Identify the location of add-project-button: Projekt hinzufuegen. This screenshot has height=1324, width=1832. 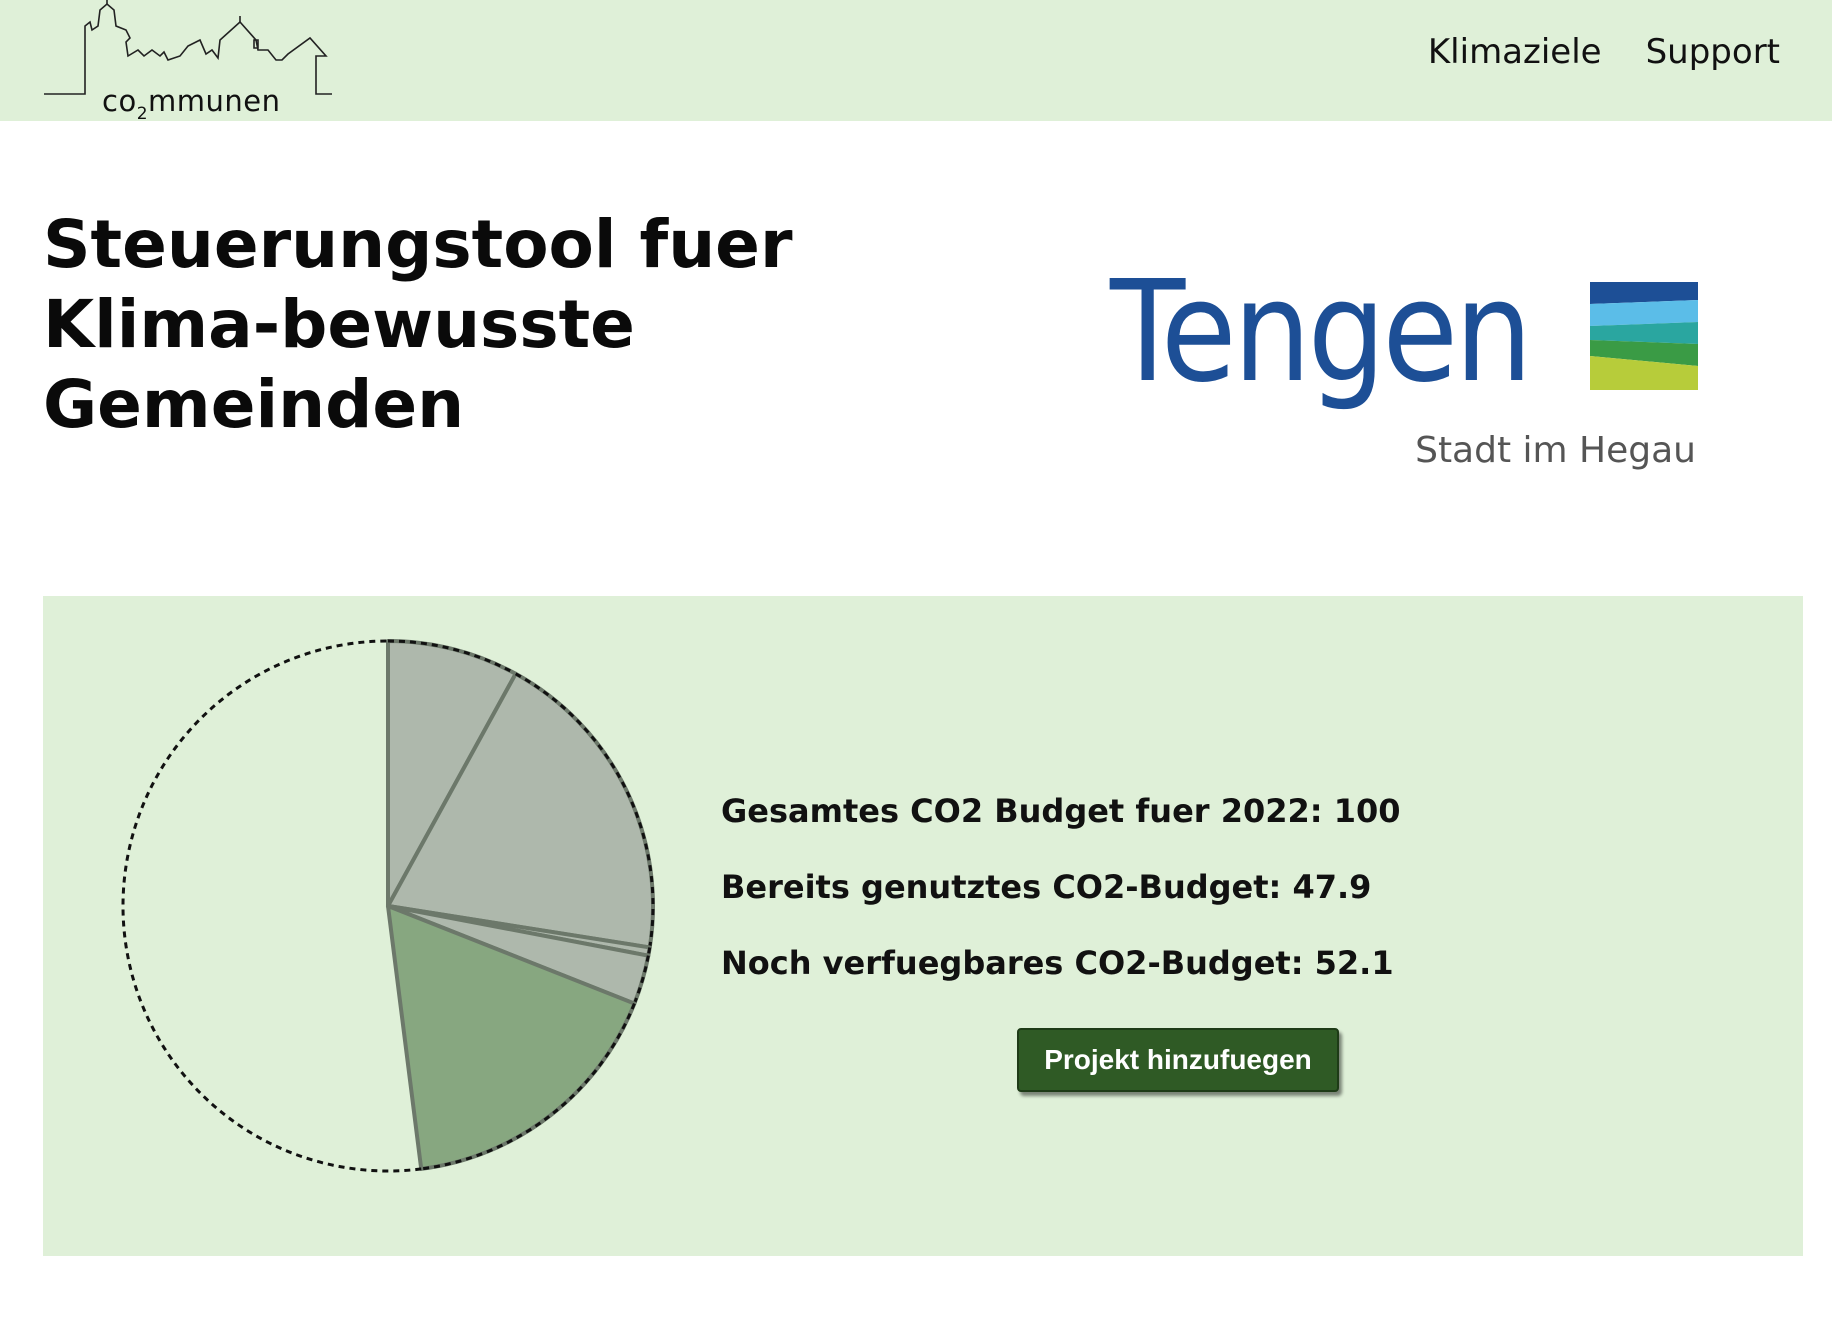
(1178, 1060).